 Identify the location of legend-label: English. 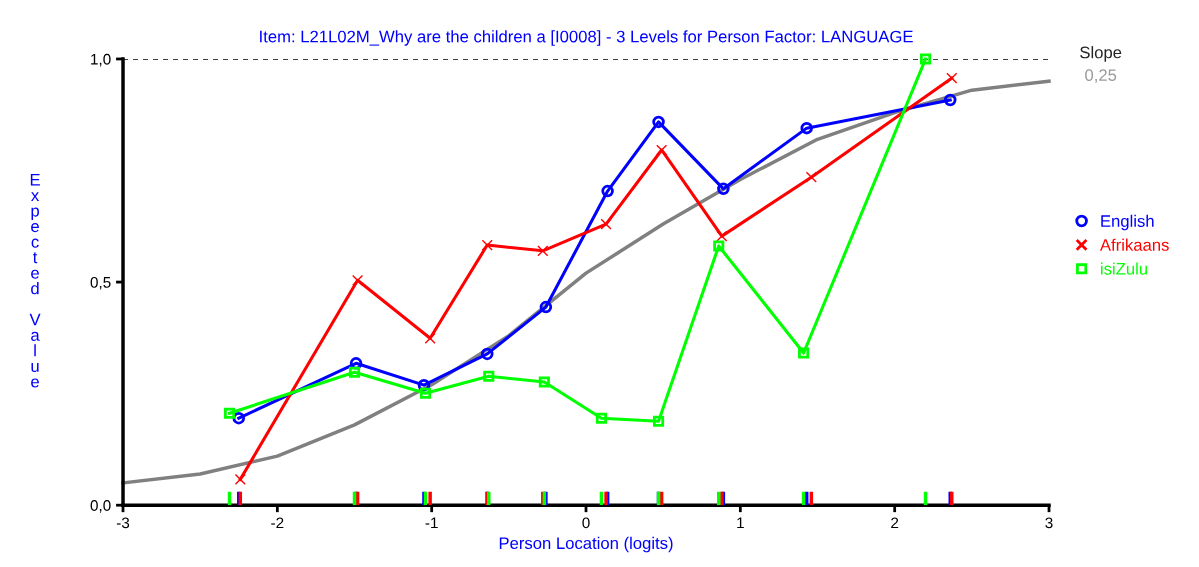
(1127, 222).